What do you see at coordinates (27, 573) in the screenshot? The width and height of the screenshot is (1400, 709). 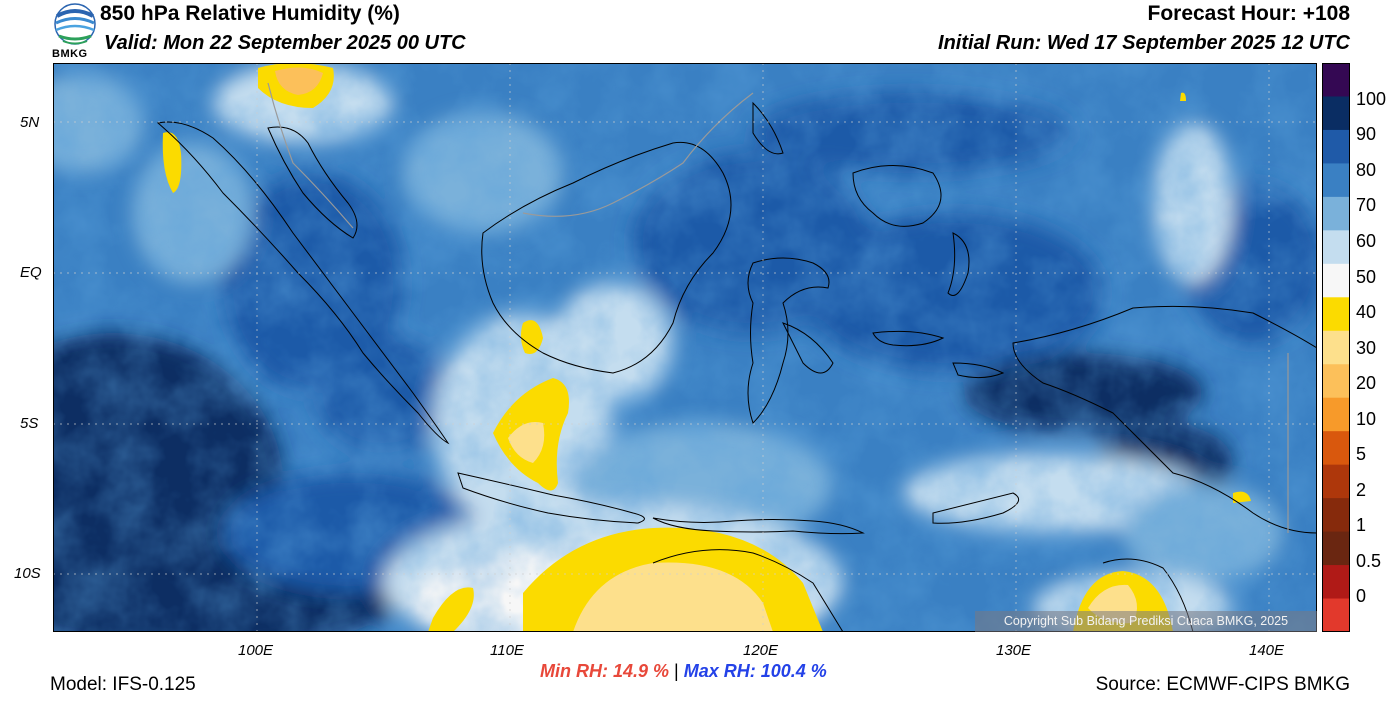 I see `lat-label-10s: 10S` at bounding box center [27, 573].